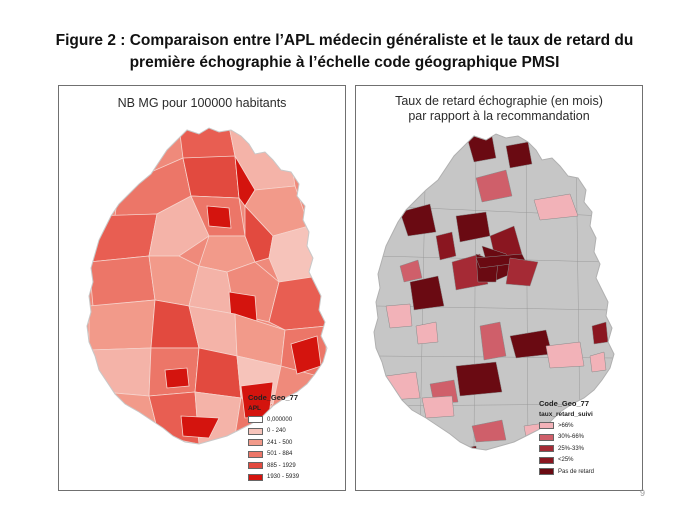 This screenshot has height=517, width=689. I want to click on delay-legend-item: 25%-33%, so click(566, 449).